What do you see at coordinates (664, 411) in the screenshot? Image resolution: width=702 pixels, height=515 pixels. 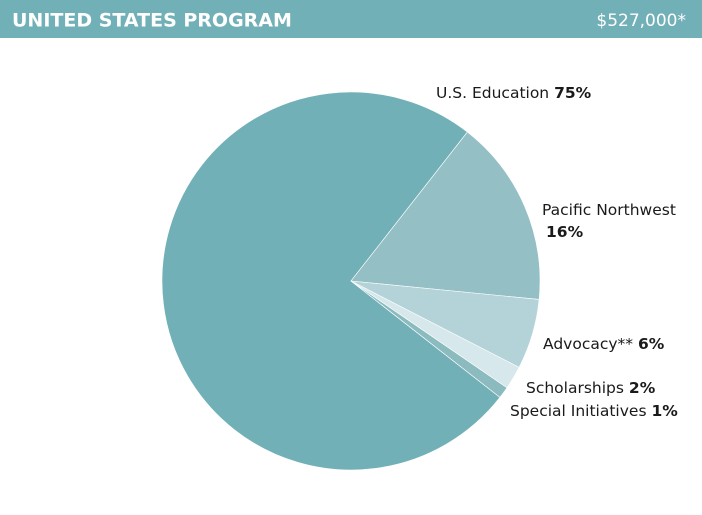 I see `slice-value: 1%` at bounding box center [664, 411].